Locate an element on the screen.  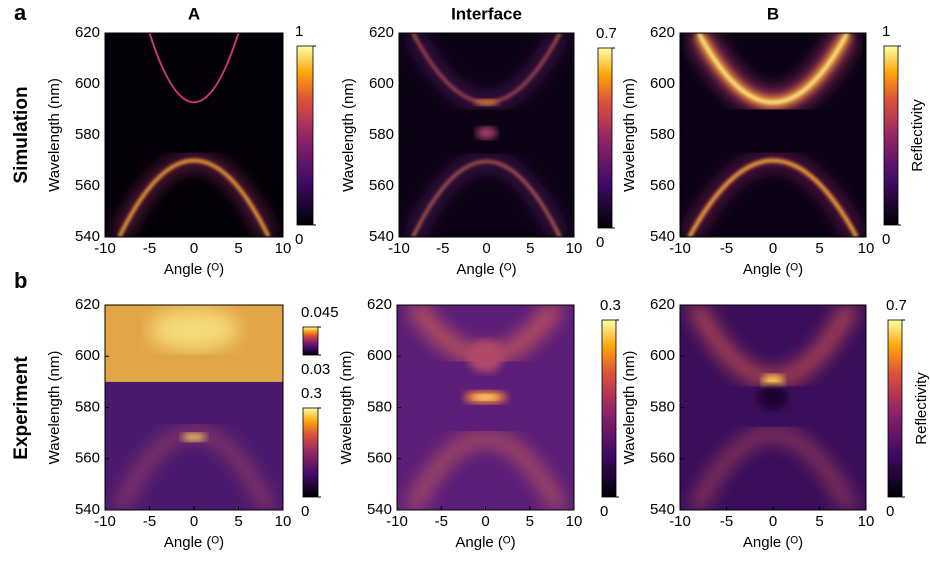
row-label: Experiment is located at coordinates (21, 408).